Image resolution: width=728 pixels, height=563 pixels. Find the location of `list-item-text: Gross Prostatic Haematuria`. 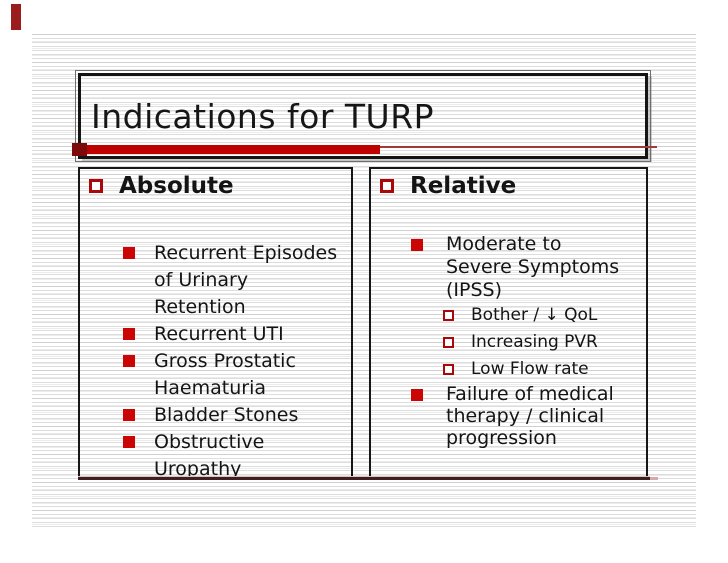

list-item-text: Gross Prostatic Haematuria is located at coordinates (225, 374).